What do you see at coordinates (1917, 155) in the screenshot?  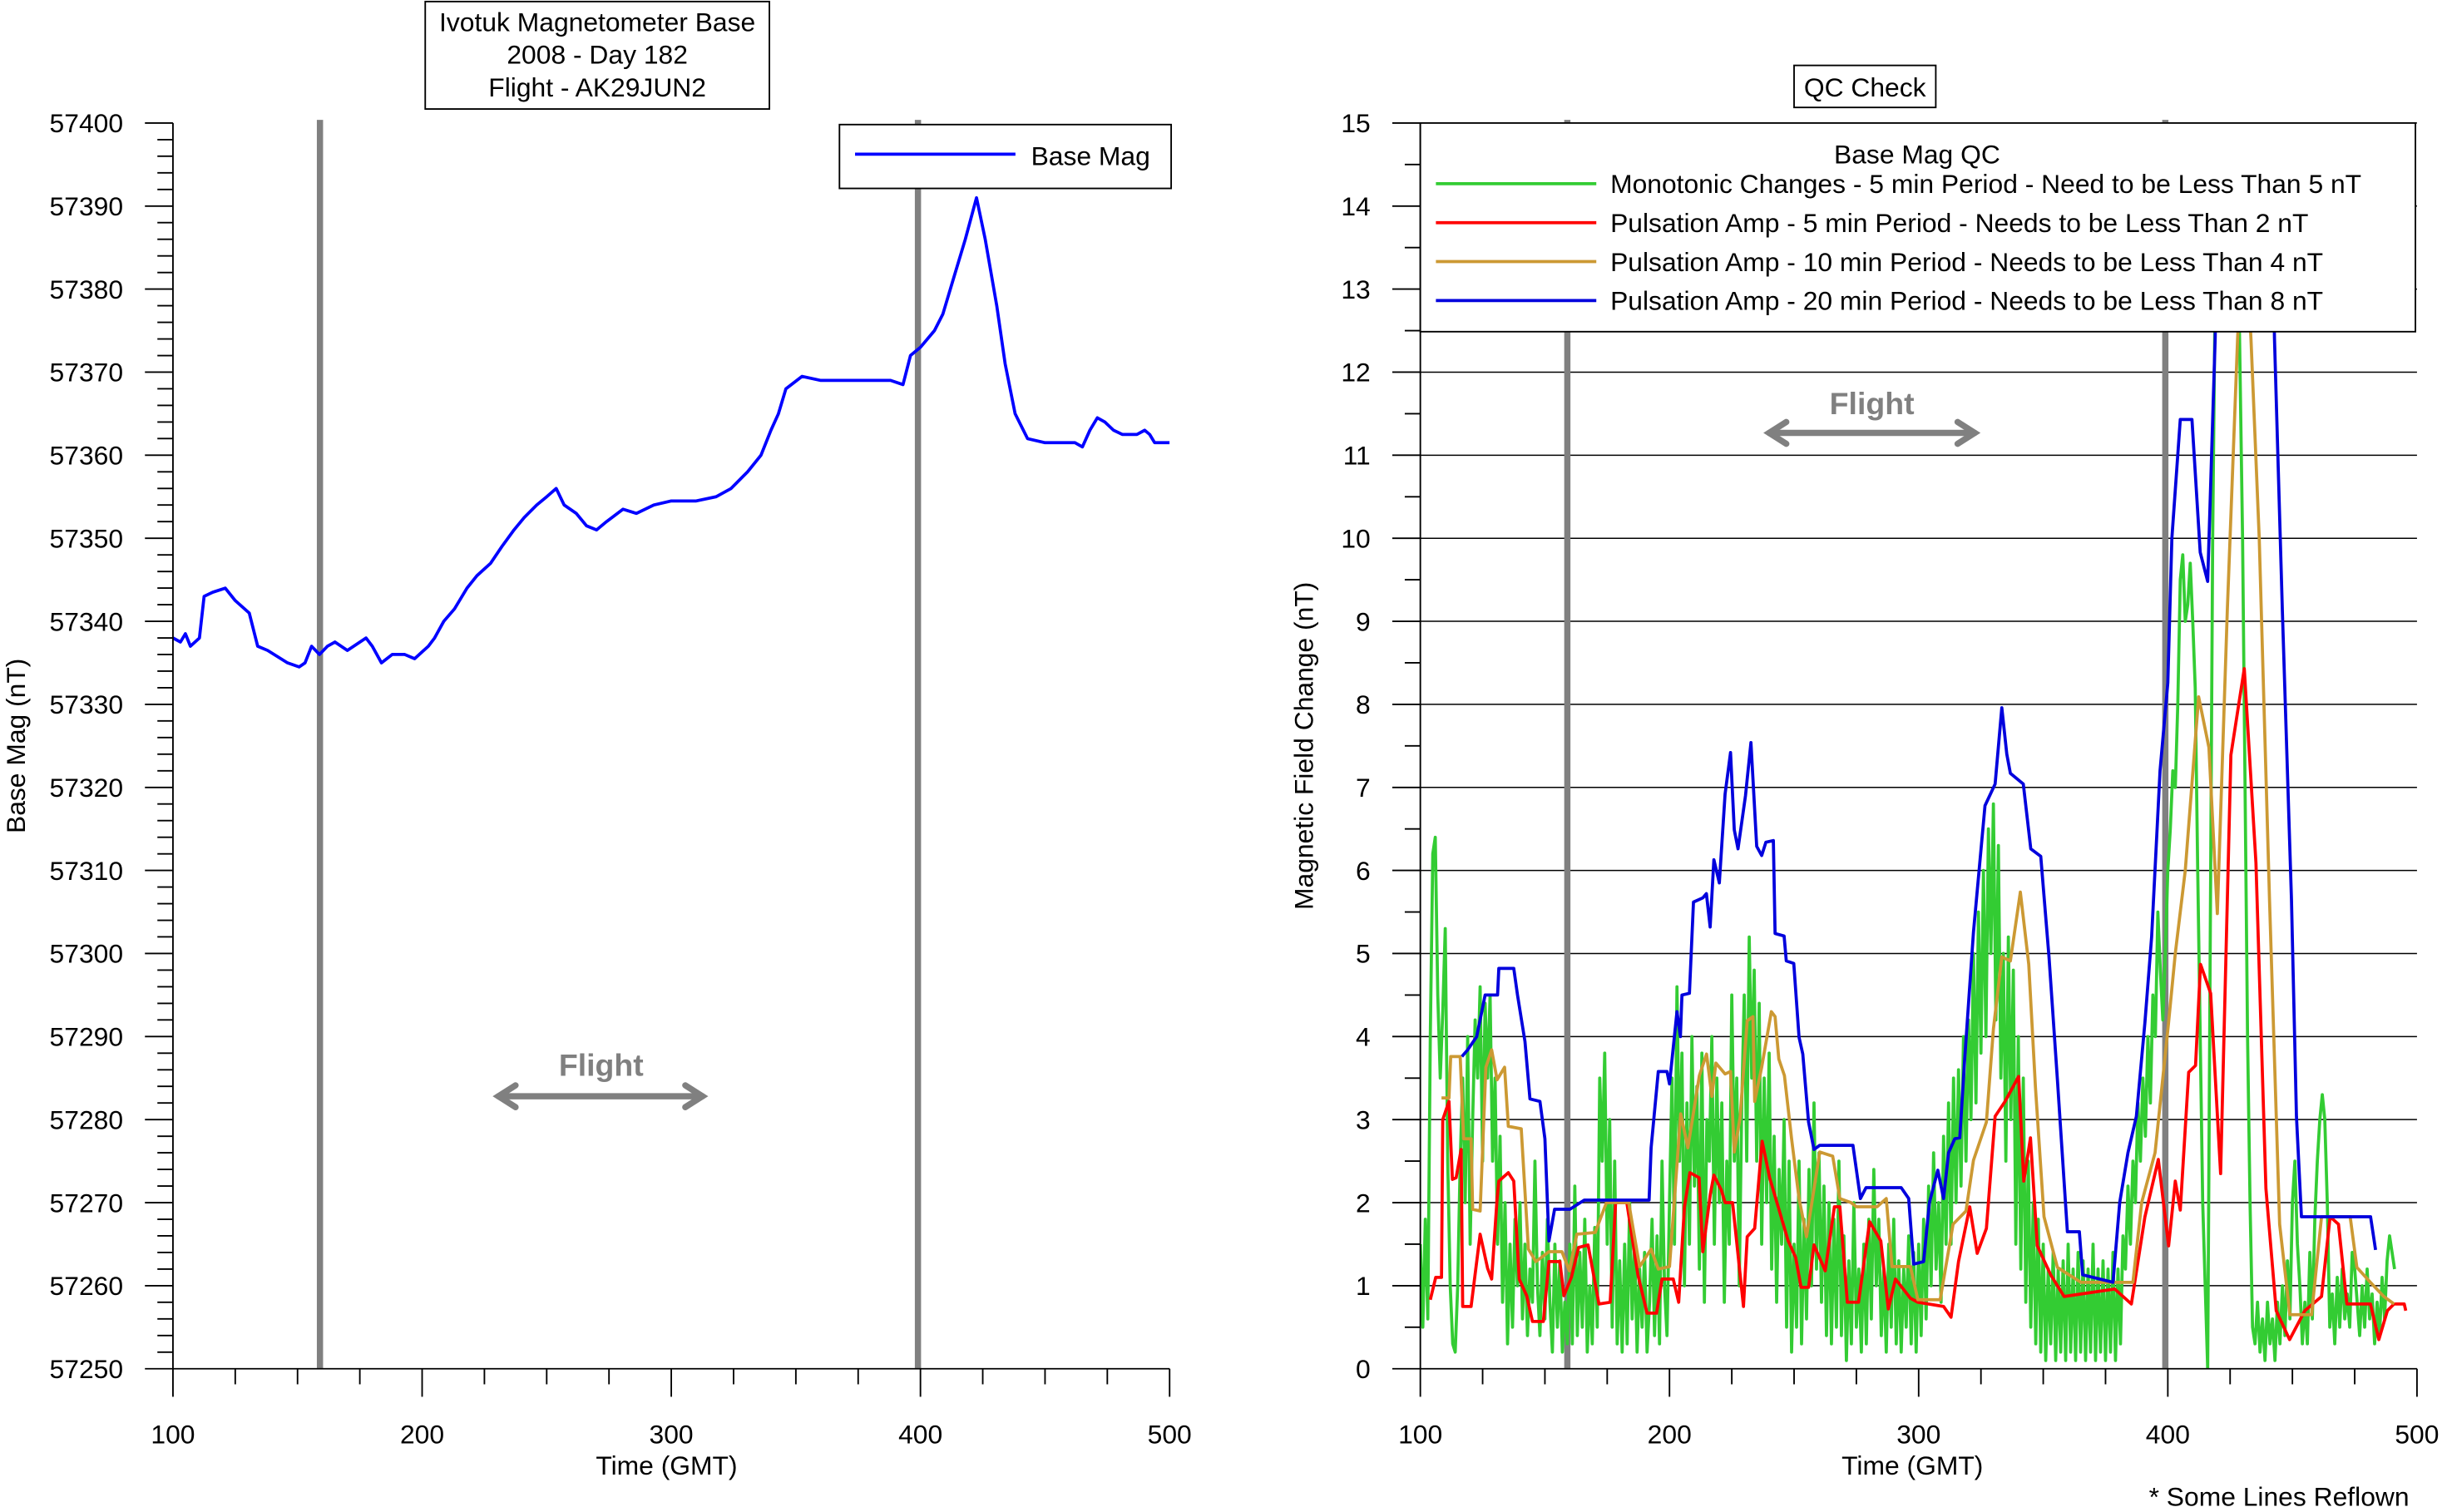 I see `legend-title: Base Mag QC` at bounding box center [1917, 155].